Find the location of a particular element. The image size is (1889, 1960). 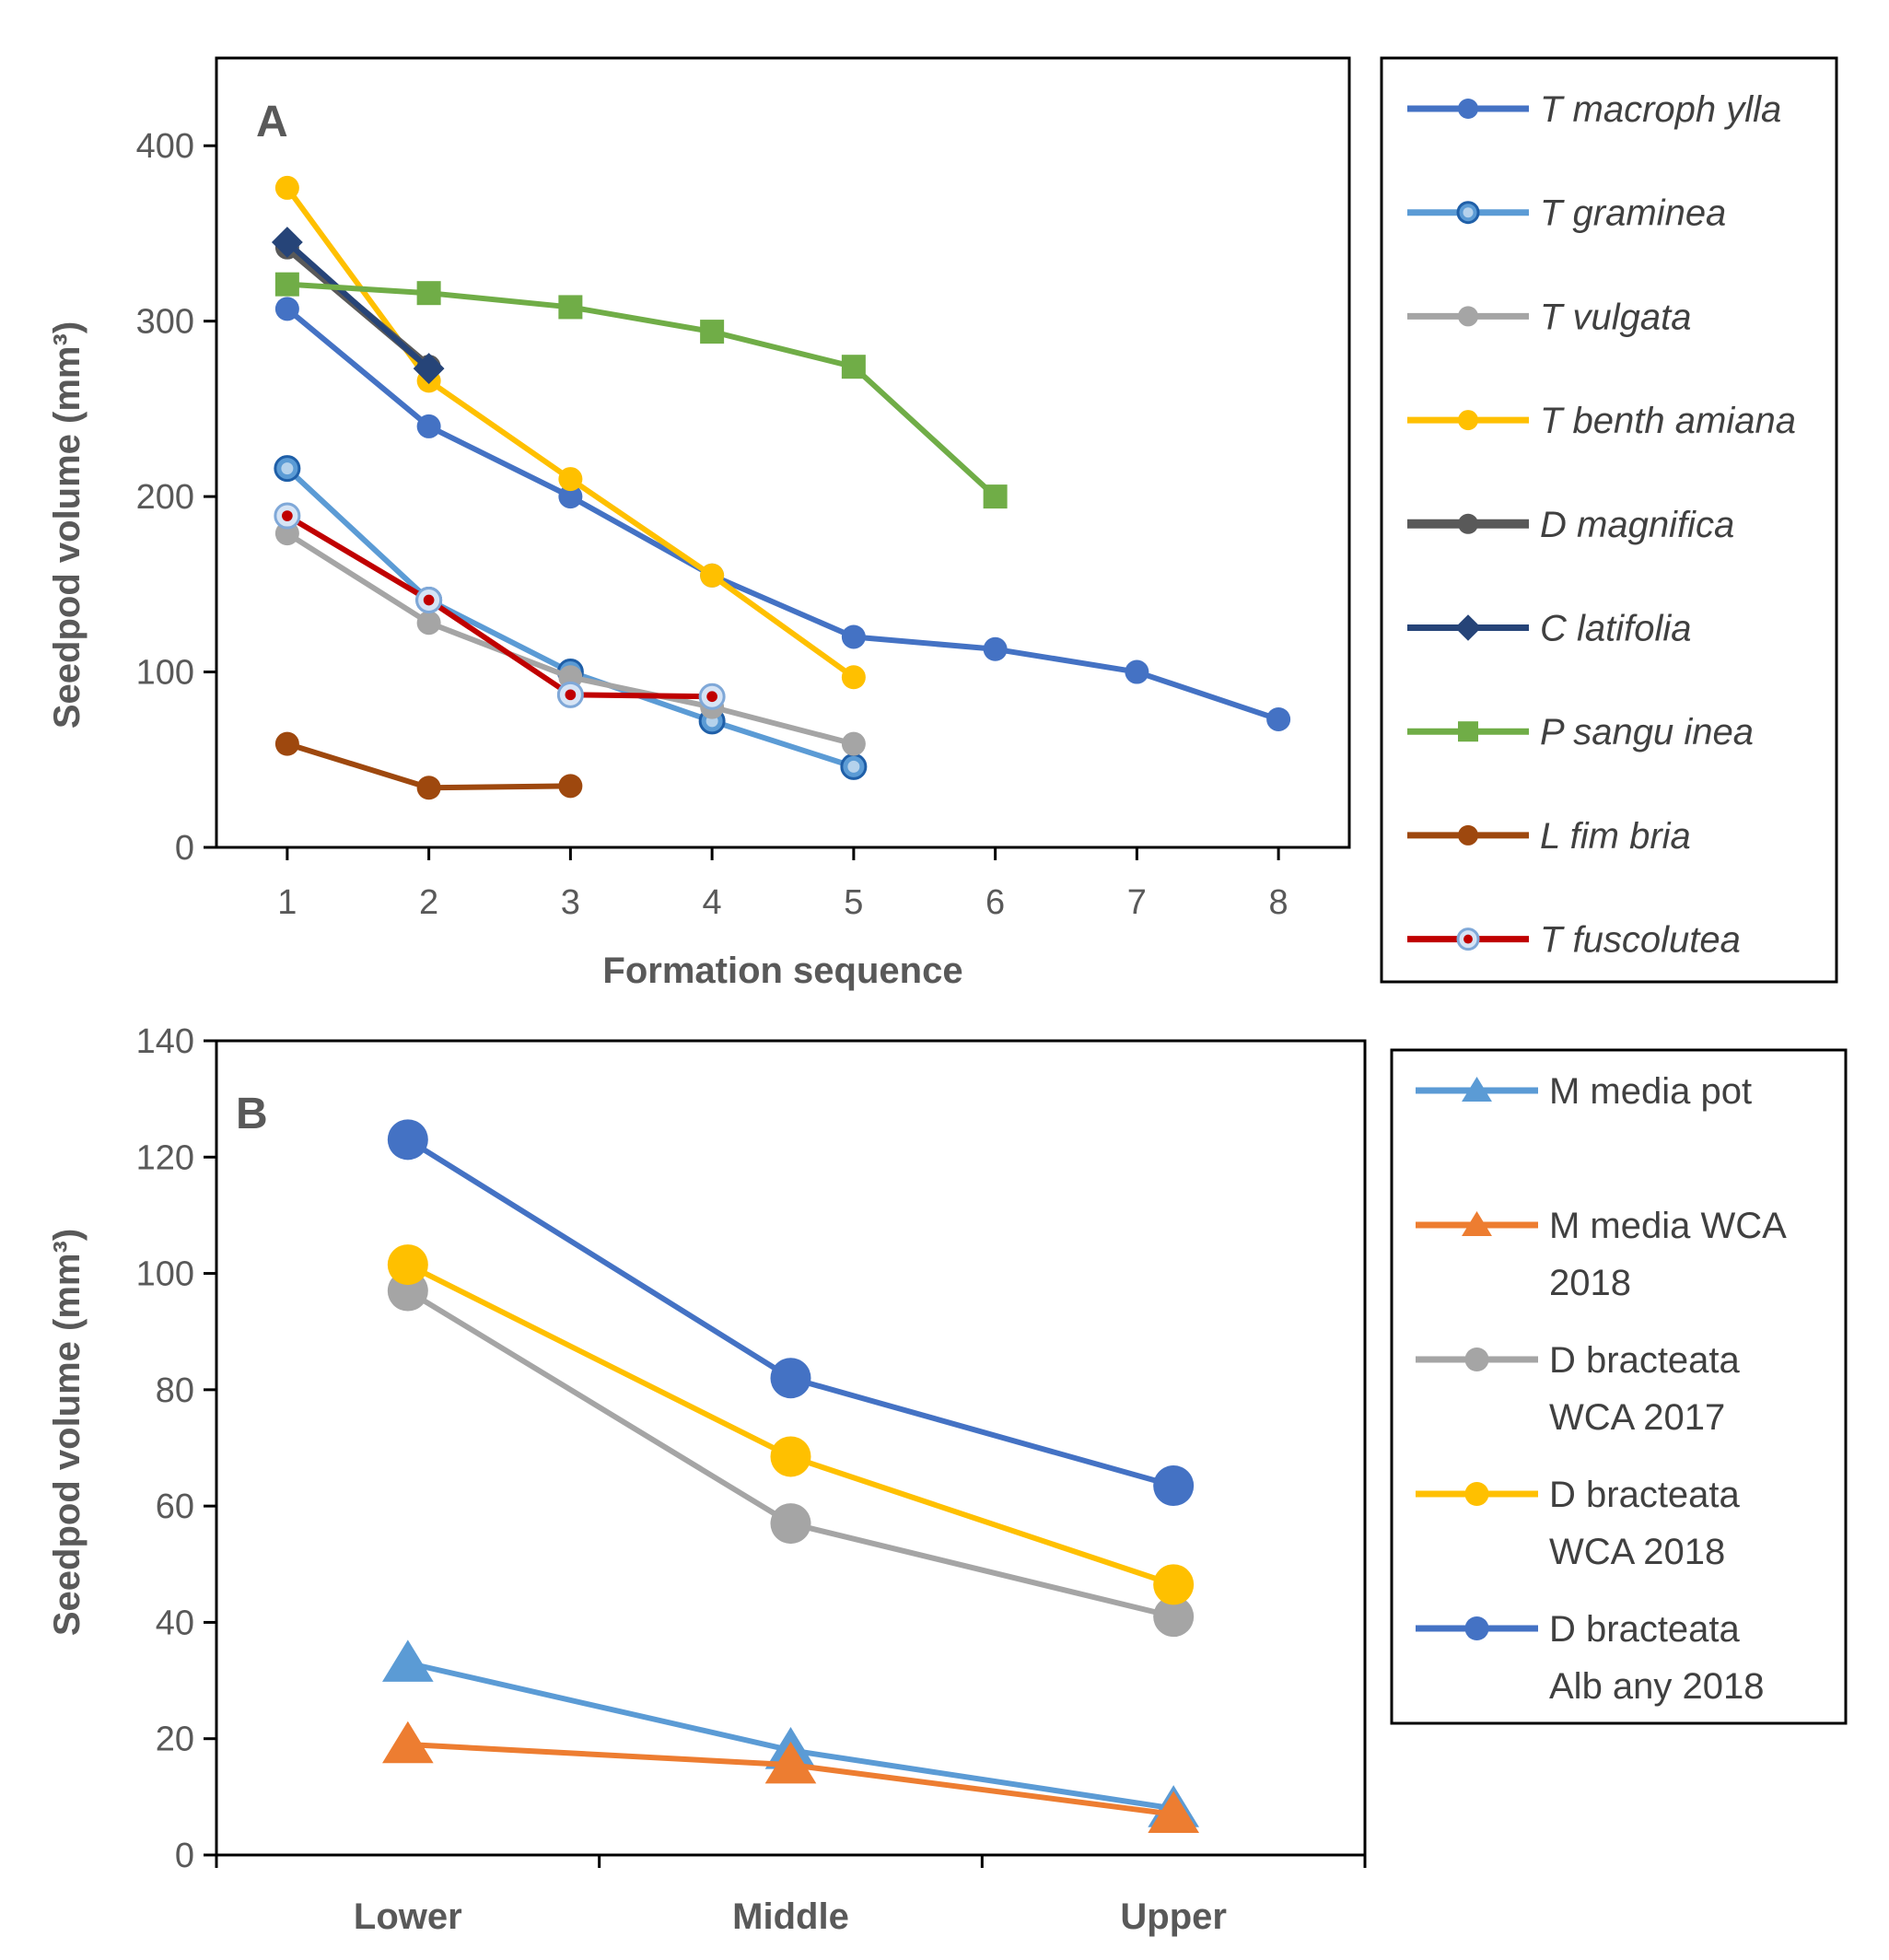

series-line-c-latifolia is located at coordinates (358, 305).